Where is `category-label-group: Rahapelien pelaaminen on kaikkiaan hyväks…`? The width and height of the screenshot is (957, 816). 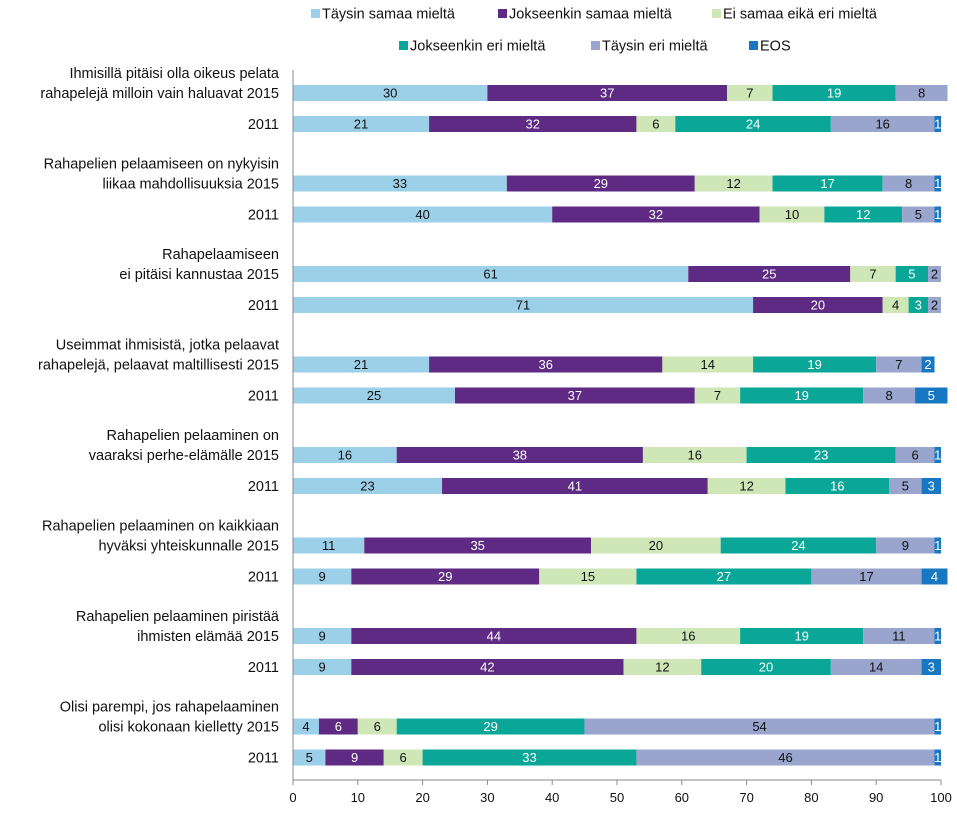
category-label-group: Rahapelien pelaaminen on kaikkiaan hyväks… is located at coordinates (160, 552).